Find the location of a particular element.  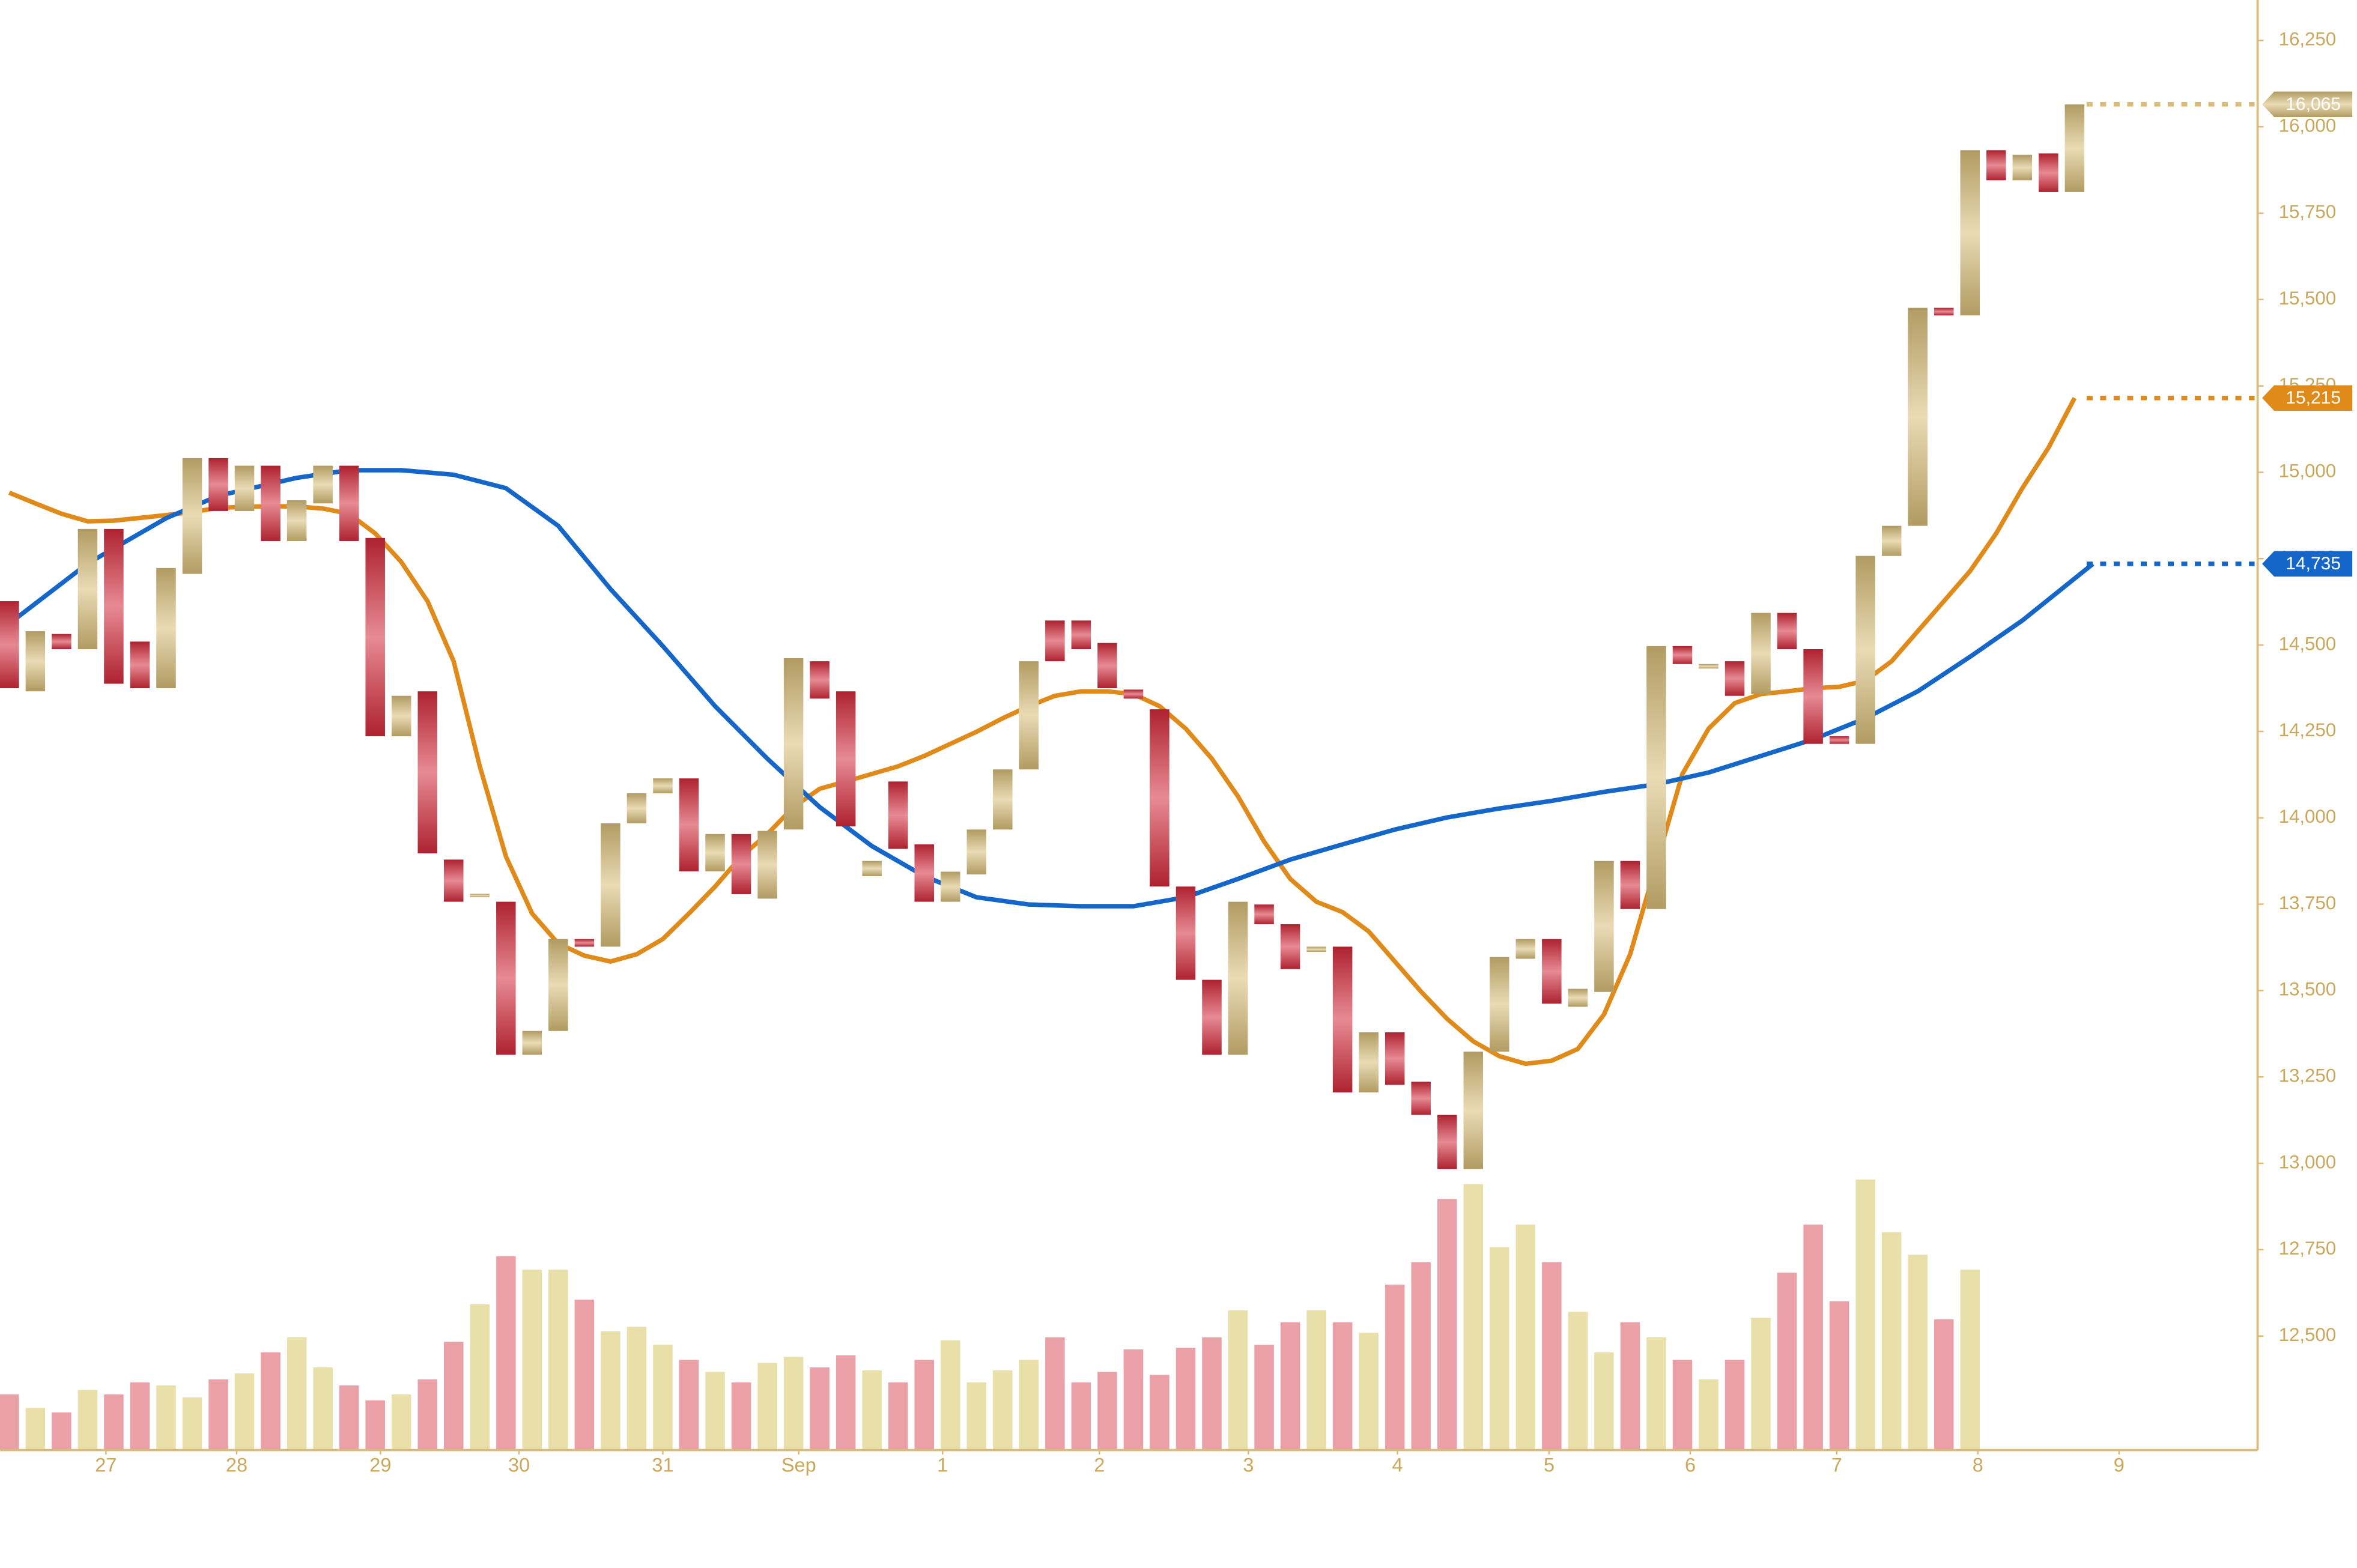

y-tick-label: 16,250 is located at coordinates (2308, 39).